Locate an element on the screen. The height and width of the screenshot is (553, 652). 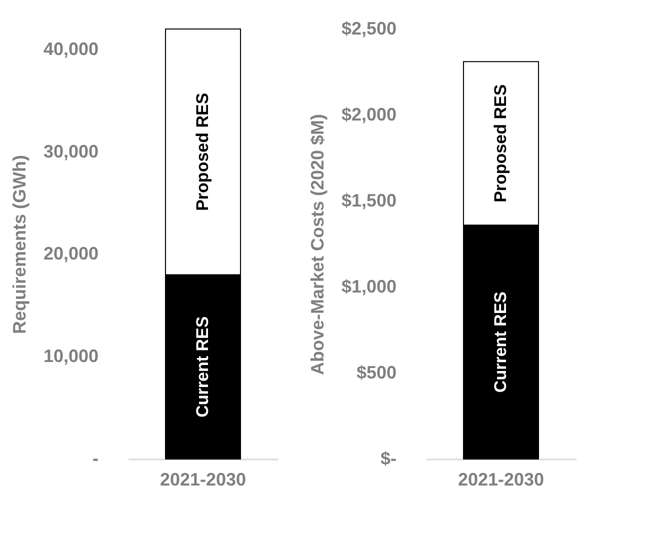
y-tick-label: 20,000 is located at coordinates (70, 254).